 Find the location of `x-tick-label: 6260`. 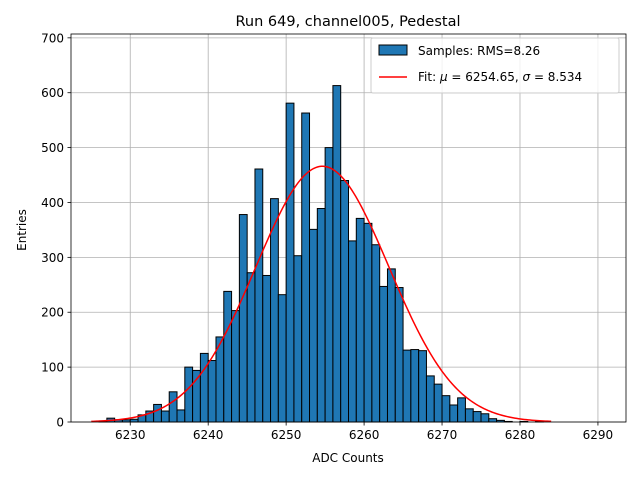

x-tick-label: 6260 is located at coordinates (364, 435).